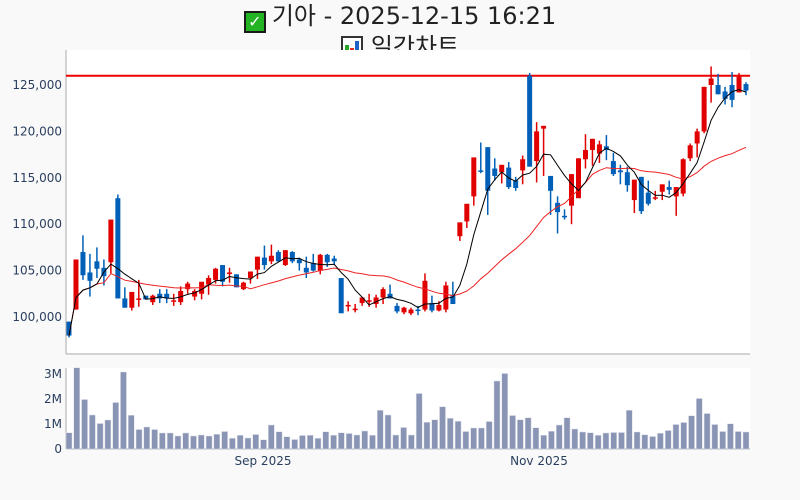  I want to click on date-axis-tick: Sep 2025, so click(263, 461).